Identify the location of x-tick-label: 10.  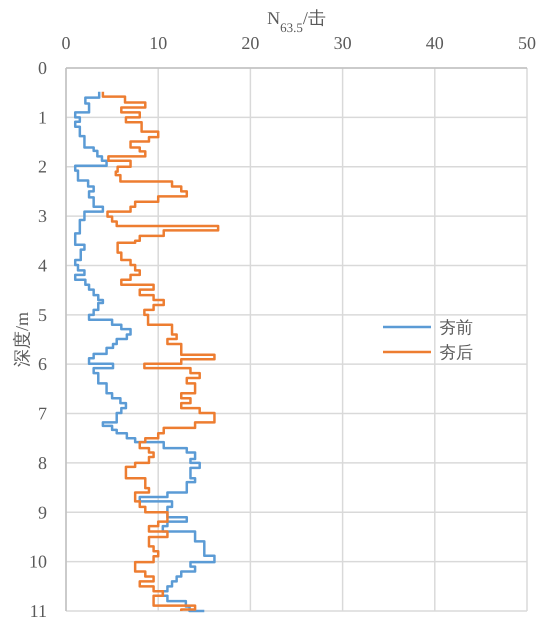
(158, 43).